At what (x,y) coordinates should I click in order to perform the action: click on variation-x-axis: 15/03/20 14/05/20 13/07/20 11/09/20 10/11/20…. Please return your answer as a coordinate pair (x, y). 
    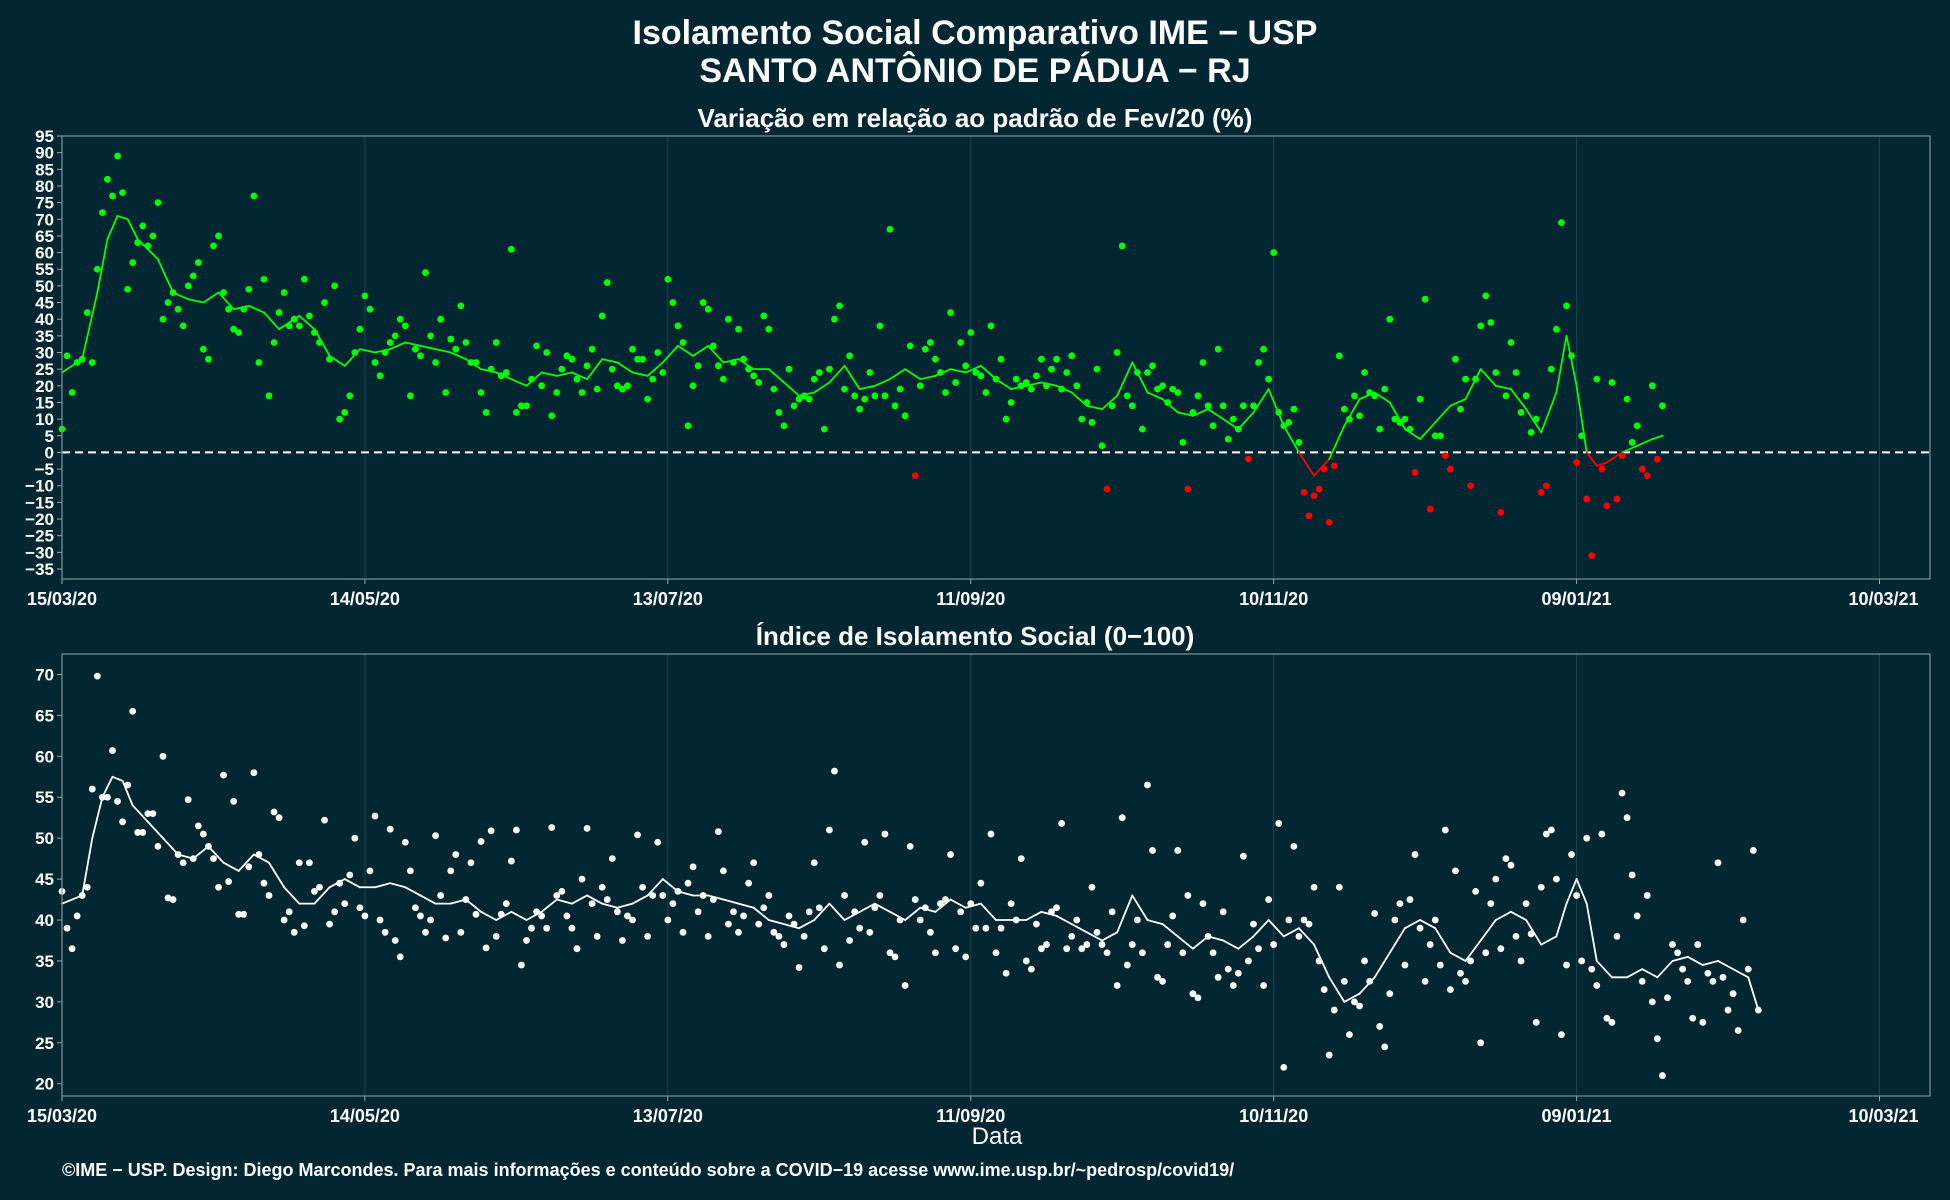
    Looking at the image, I should click on (973, 594).